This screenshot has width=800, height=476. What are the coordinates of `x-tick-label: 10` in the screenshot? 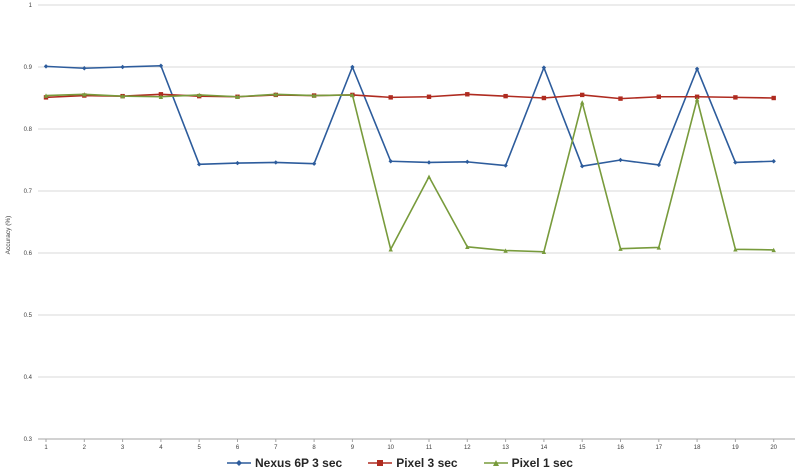 It's located at (390, 448).